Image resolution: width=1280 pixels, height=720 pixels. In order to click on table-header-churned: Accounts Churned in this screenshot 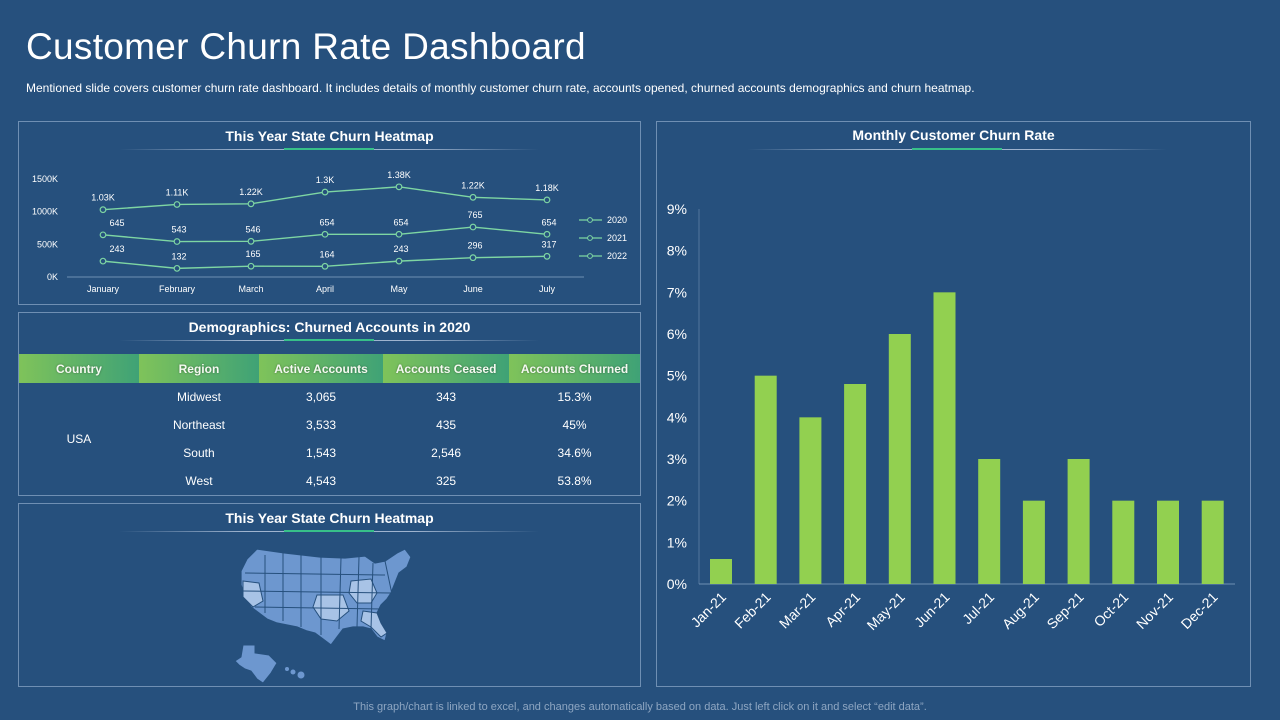, I will do `click(574, 368)`.